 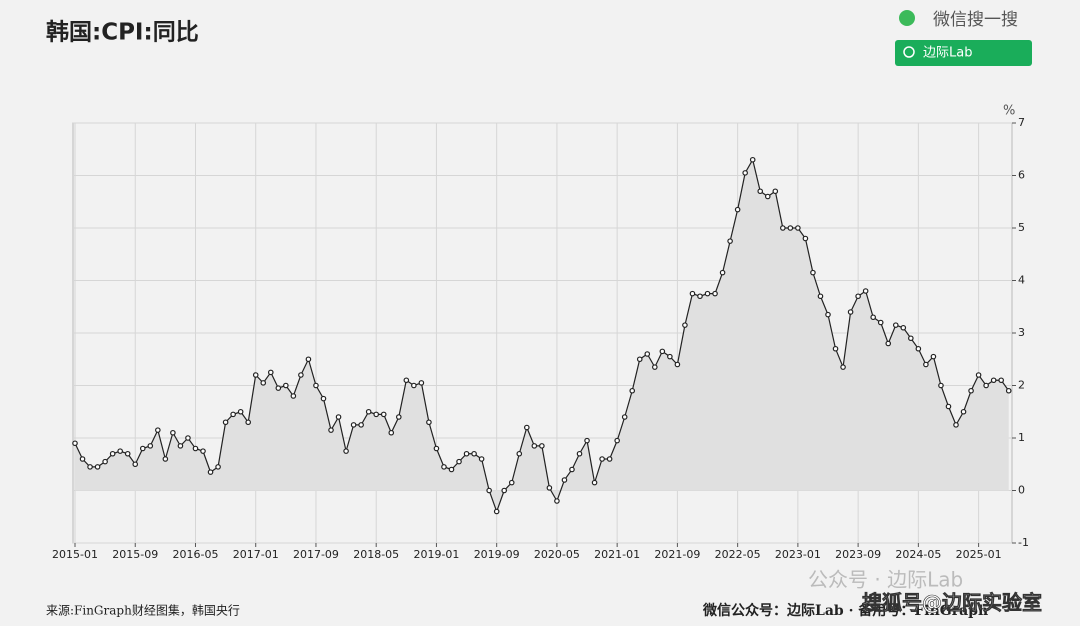 I want to click on x-tick-label: 2021-01, so click(x=617, y=554).